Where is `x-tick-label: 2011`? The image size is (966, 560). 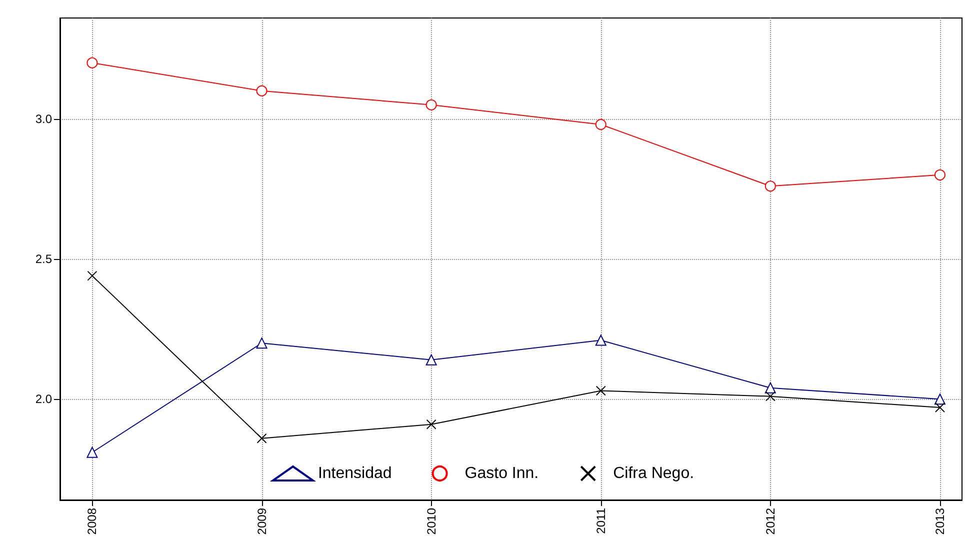 x-tick-label: 2011 is located at coordinates (601, 521).